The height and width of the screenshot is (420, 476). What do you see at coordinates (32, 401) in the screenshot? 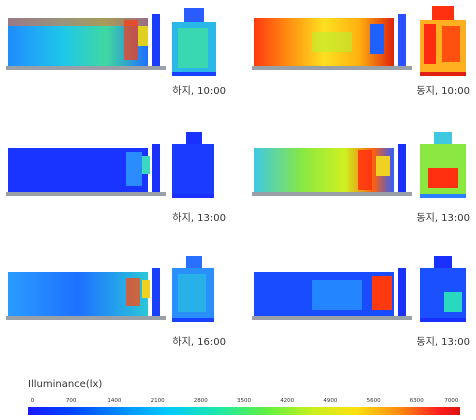
I see `tick-label: 0` at bounding box center [32, 401].